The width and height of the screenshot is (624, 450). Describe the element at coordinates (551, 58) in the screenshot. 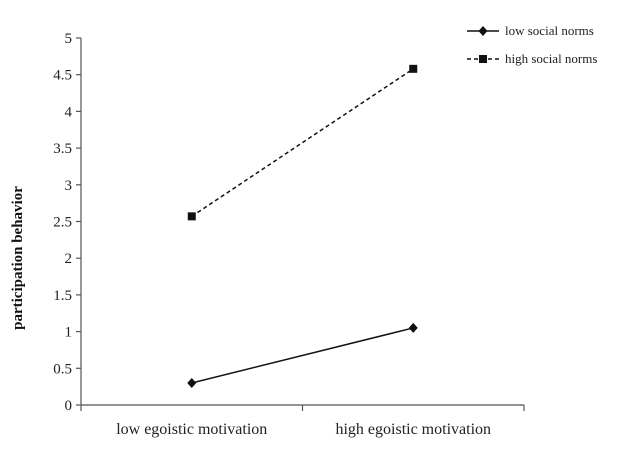

I see `legend-label: high social norms` at that location.